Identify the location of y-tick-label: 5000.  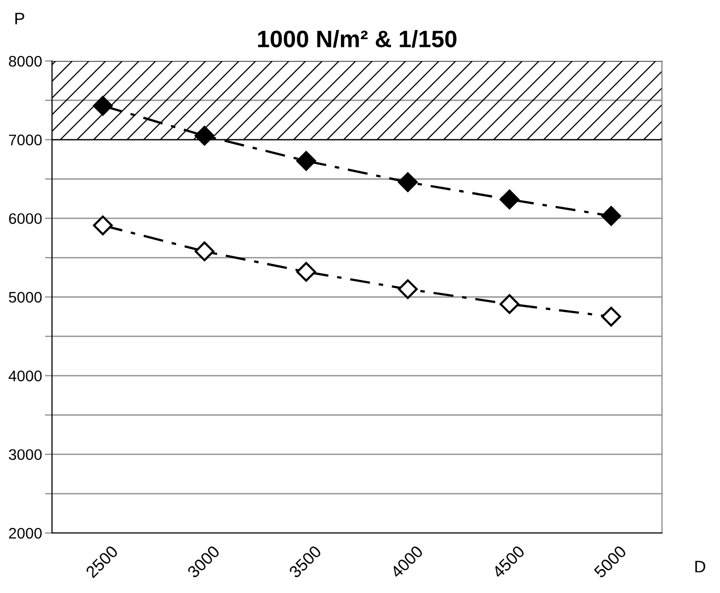
(25, 297).